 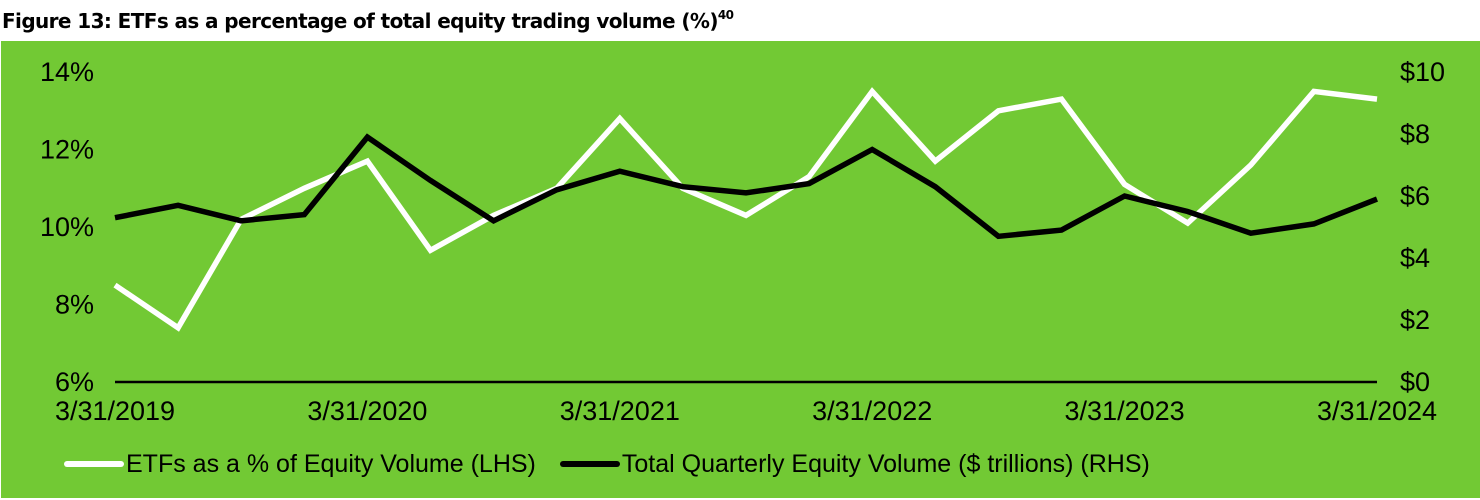 What do you see at coordinates (1422, 227) in the screenshot?
I see `right-axis-ticks: $0 $2 $4 $6 $8 $10` at bounding box center [1422, 227].